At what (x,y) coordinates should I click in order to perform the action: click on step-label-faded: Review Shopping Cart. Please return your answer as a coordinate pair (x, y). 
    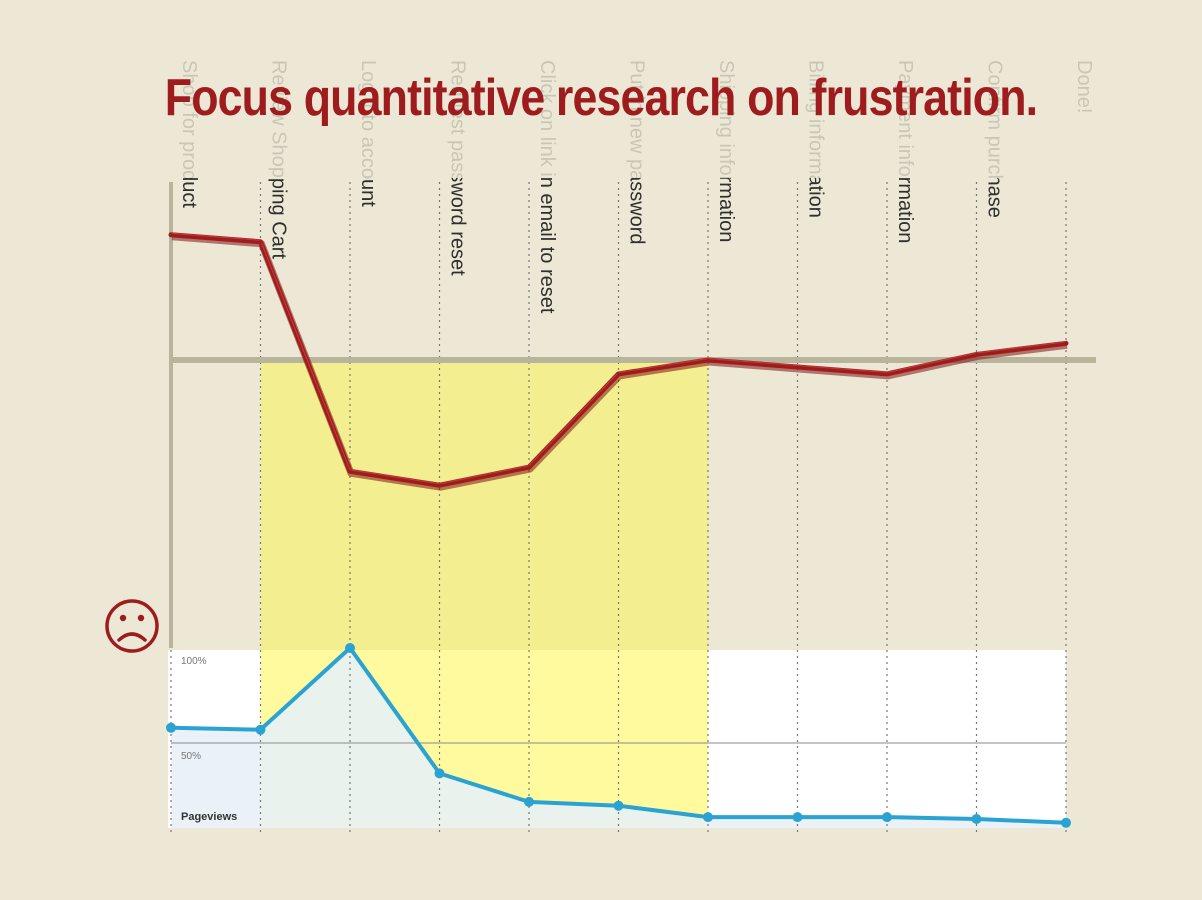
    Looking at the image, I should click on (279, 159).